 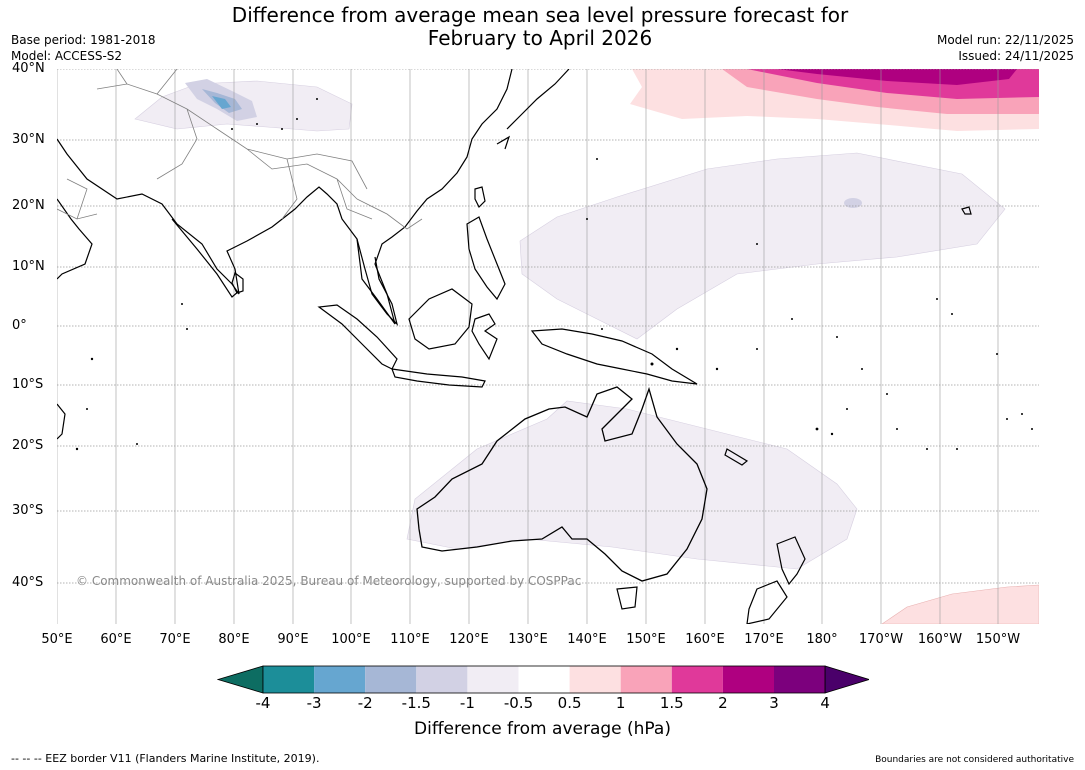 What do you see at coordinates (486, 258) in the screenshot?
I see `landmass-philippines` at bounding box center [486, 258].